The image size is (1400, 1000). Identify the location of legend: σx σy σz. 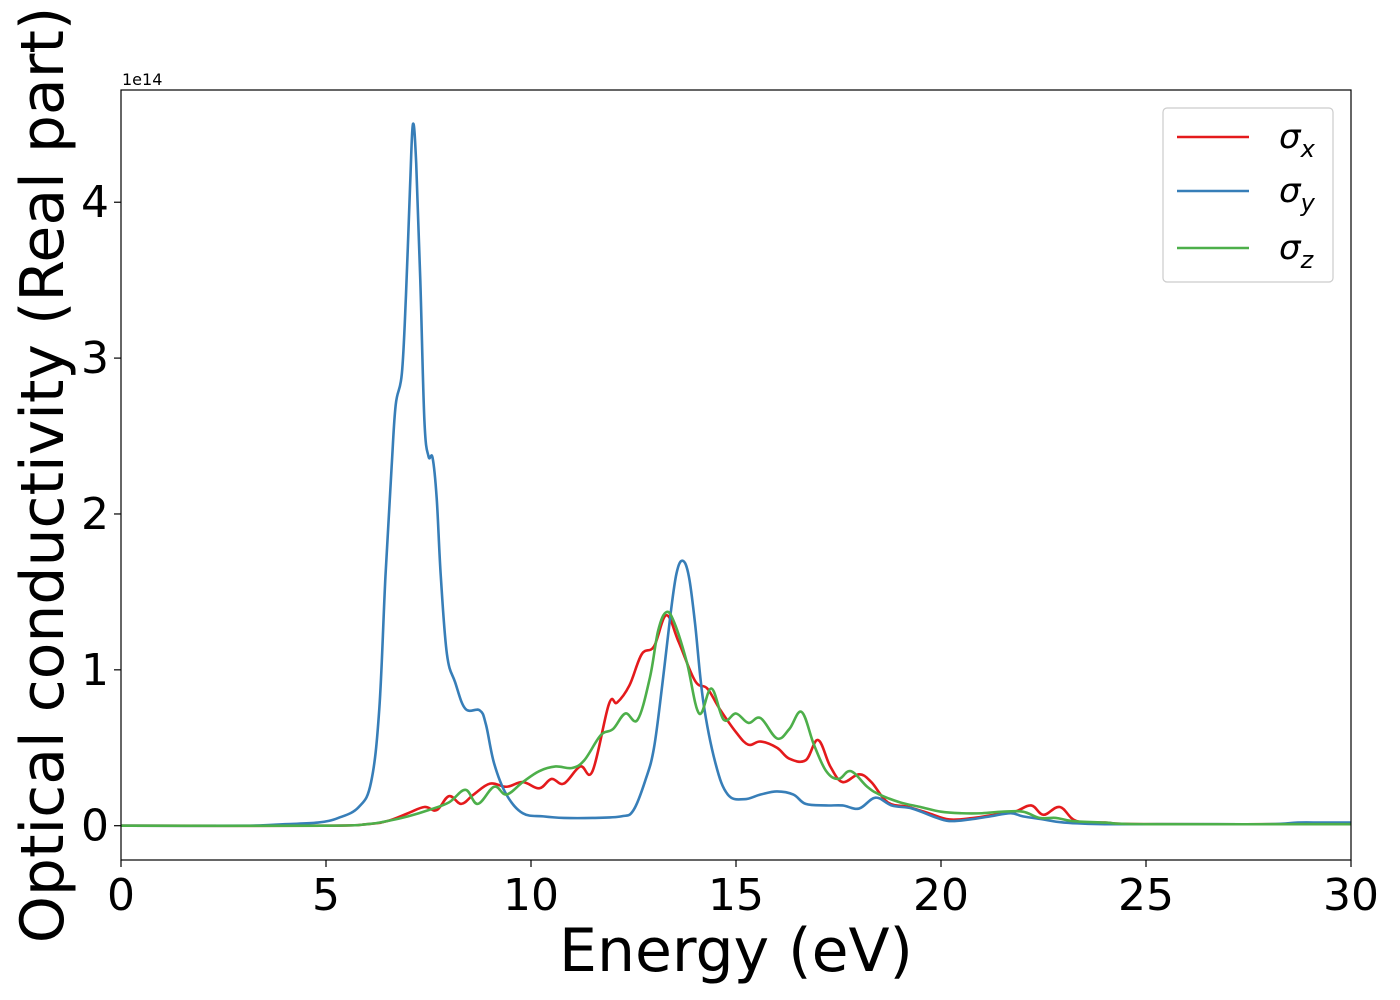
(1248, 195).